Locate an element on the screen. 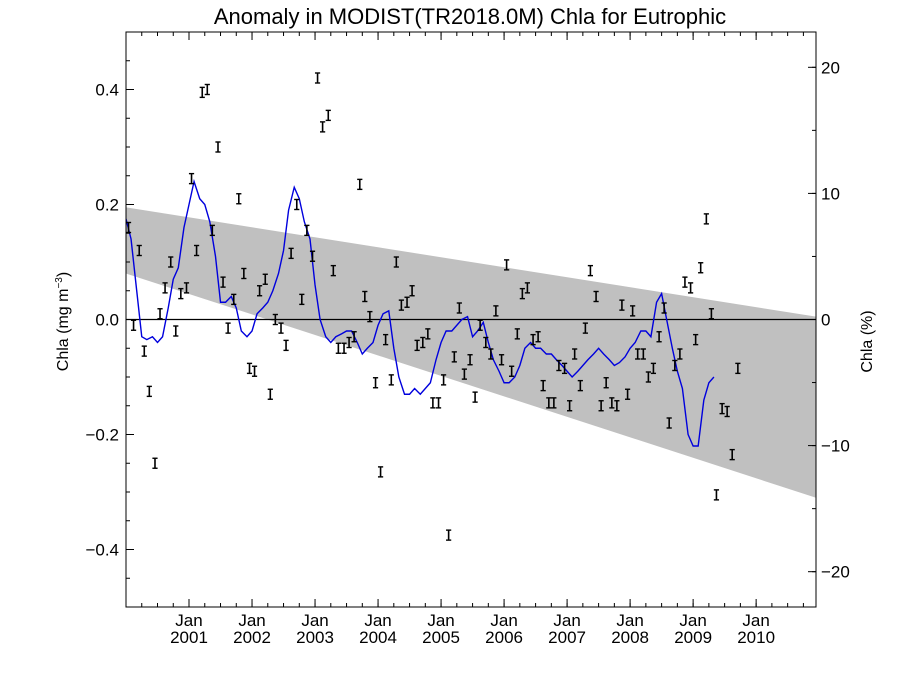 The height and width of the screenshot is (675, 900). x-tick-label-year: 2004 is located at coordinates (378, 637).